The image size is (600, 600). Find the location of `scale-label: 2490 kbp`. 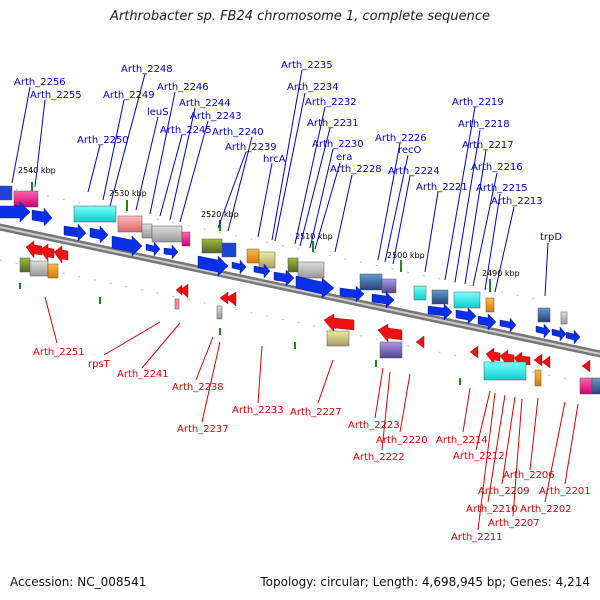

scale-label: 2490 kbp is located at coordinates (501, 273).